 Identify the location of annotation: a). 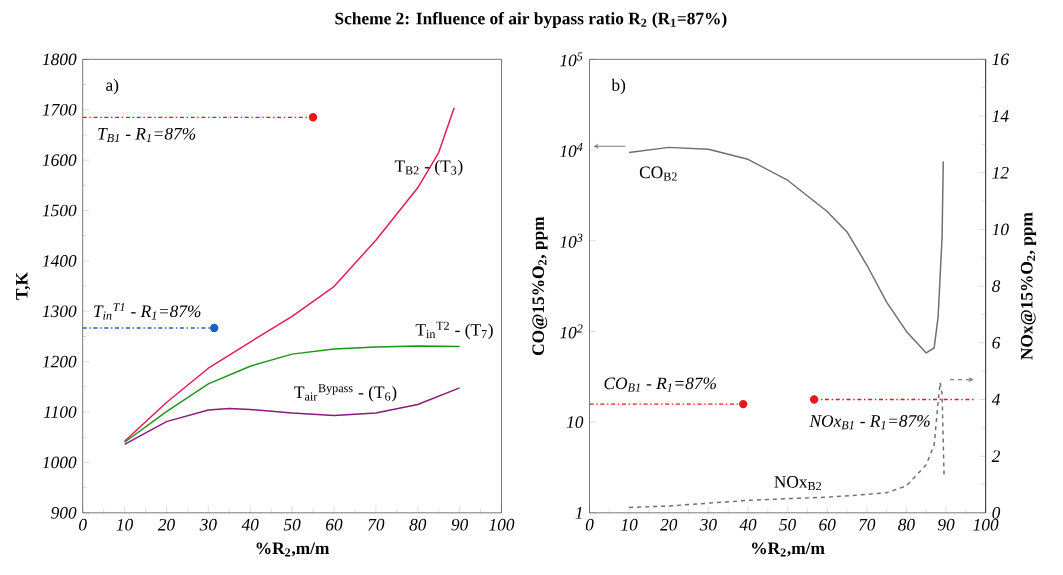
(112, 86).